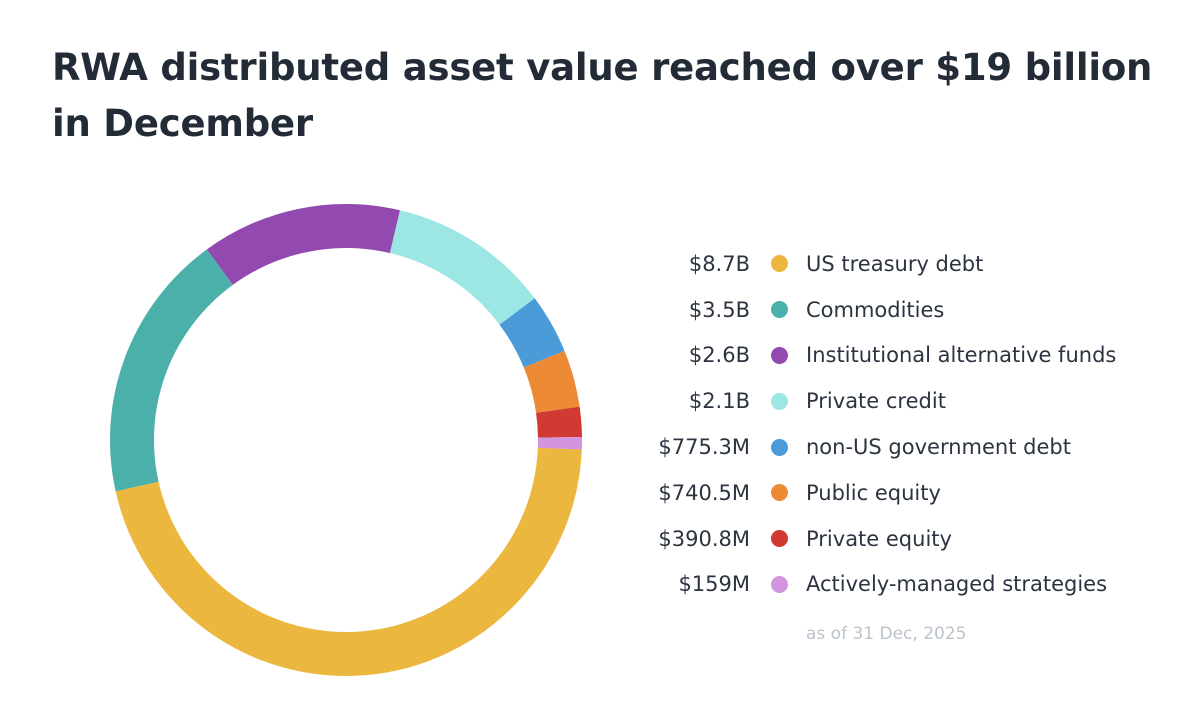  I want to click on legend-item: $390.8M Private equity, so click(890, 539).